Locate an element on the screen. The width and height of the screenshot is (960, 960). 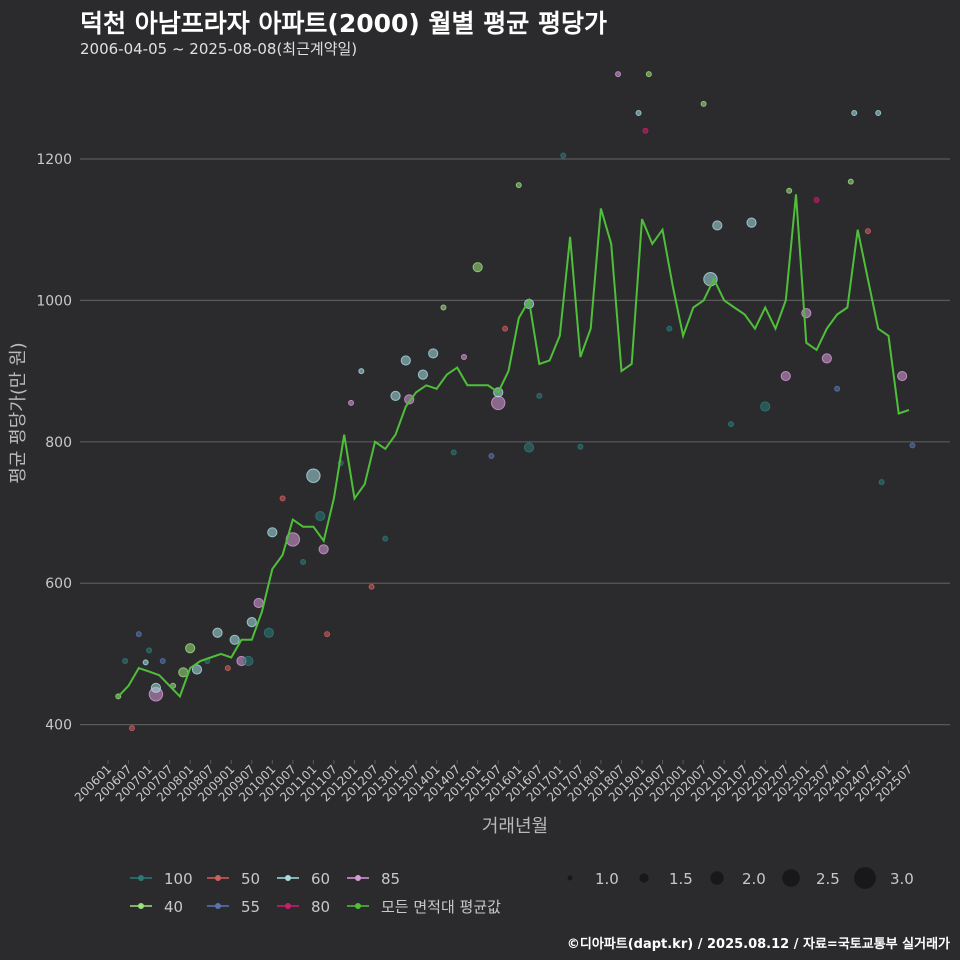
legend-label: 85 is located at coordinates (390, 879).